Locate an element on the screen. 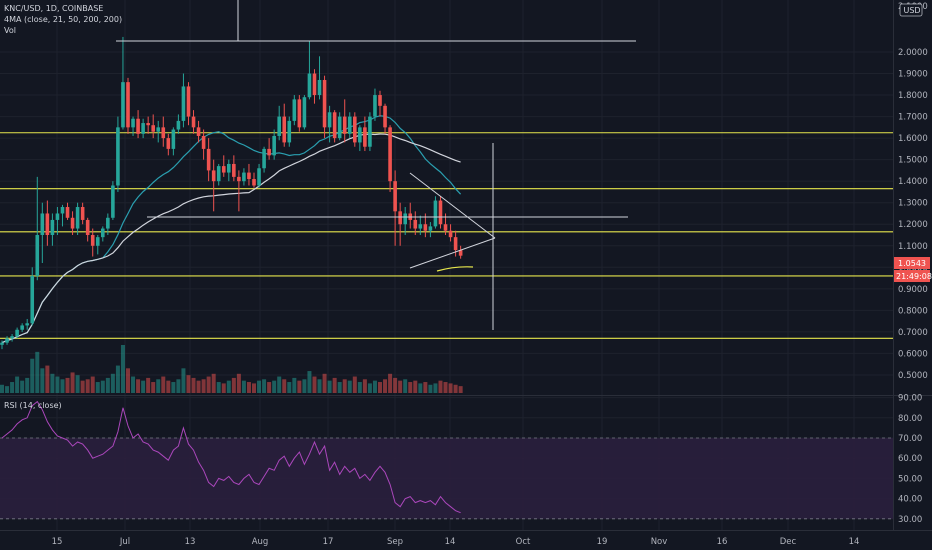  rsi-axis: 90.00 80.00 70.00 60.00 50.00 40.00 30.00 is located at coordinates (910, 459).